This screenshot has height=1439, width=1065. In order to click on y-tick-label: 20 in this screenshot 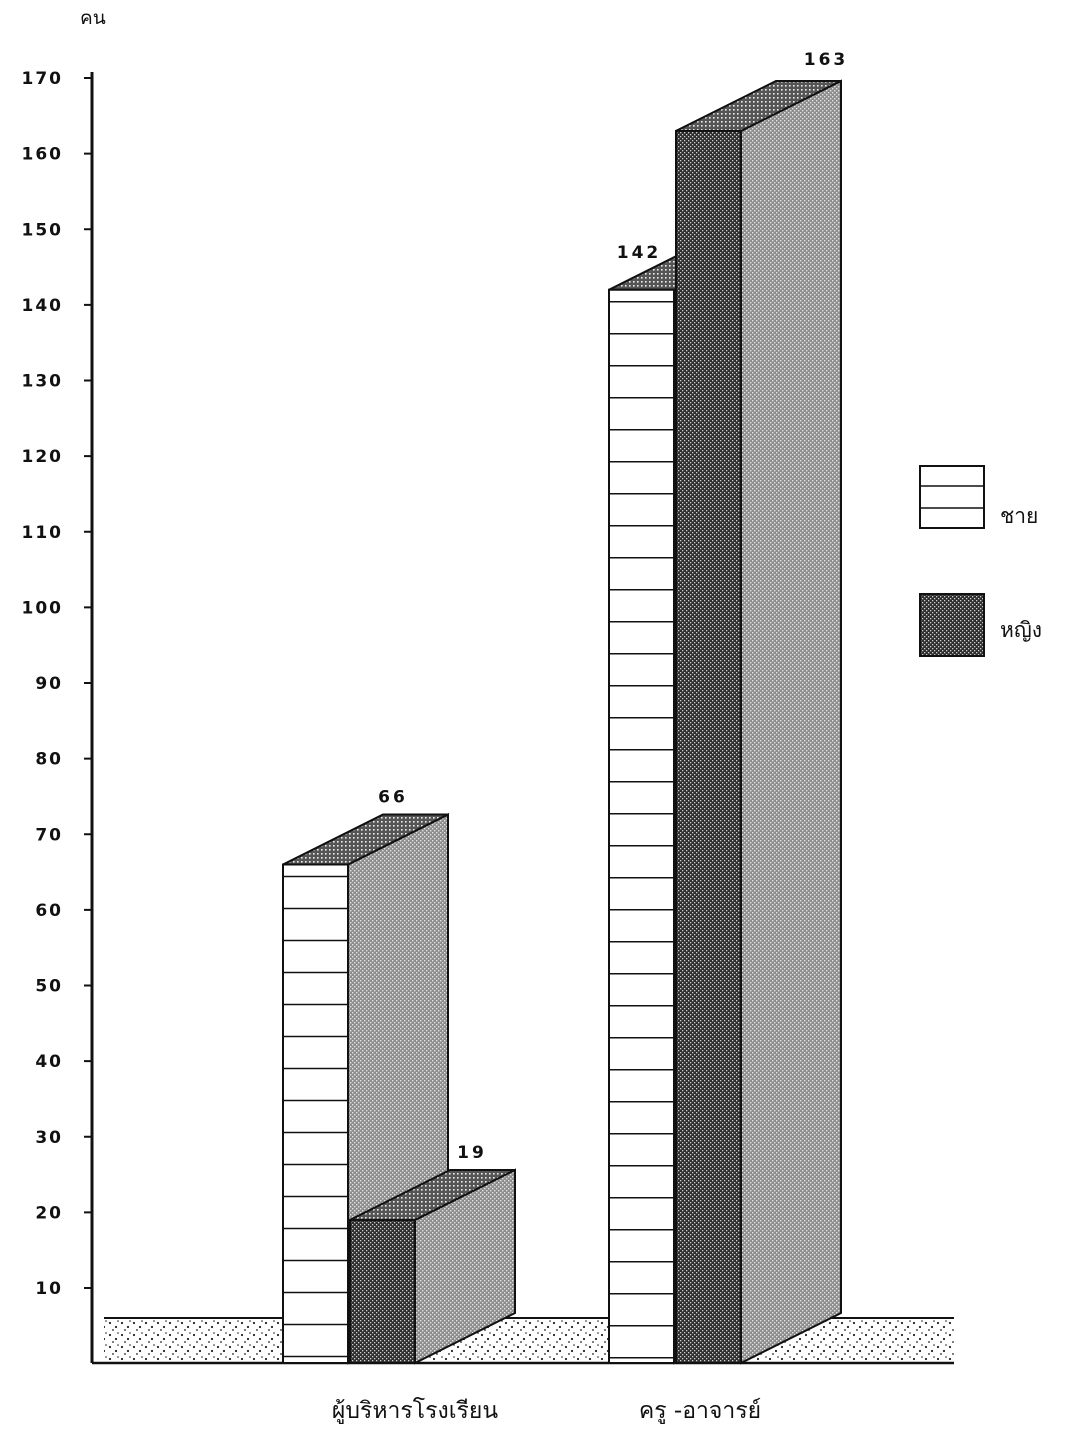, I will do `click(49, 1213)`.